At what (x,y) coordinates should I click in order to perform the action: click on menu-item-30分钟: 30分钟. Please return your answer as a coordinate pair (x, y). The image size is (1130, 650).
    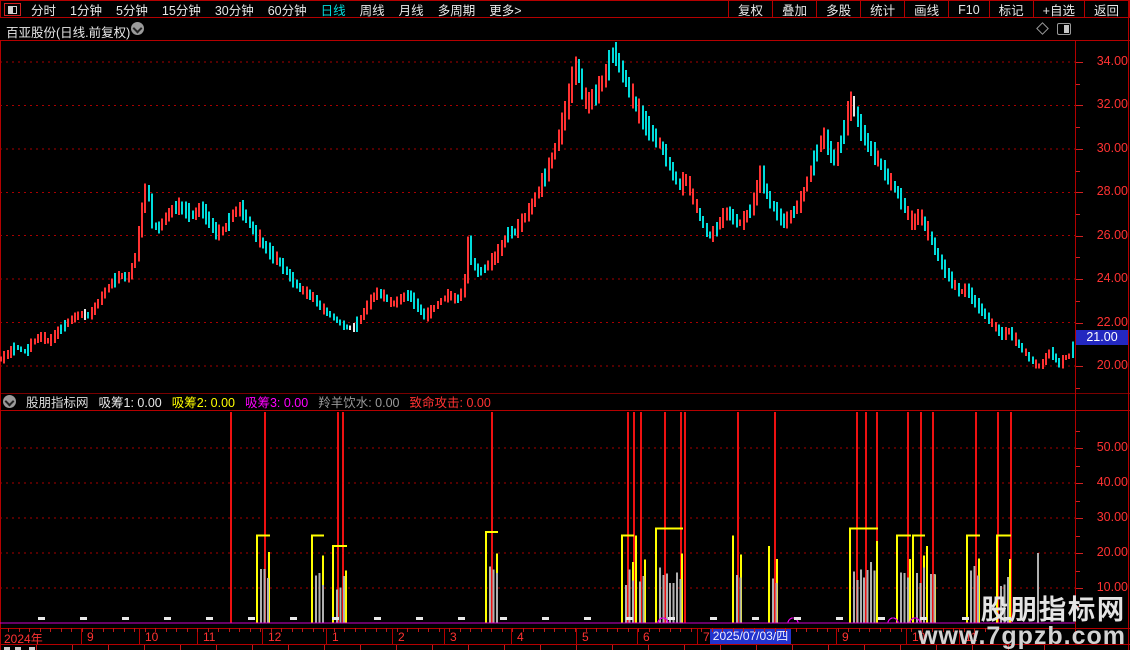
    Looking at the image, I should click on (234, 10).